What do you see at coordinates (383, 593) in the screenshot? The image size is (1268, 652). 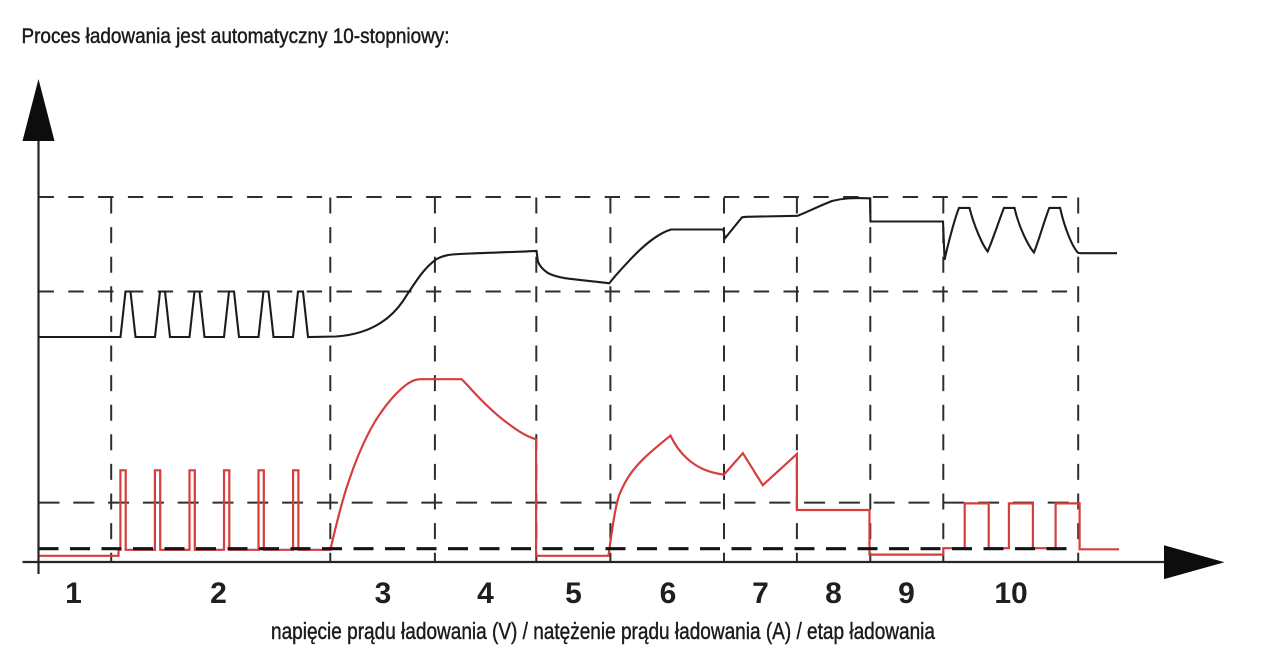 I see `svg-text: 3` at bounding box center [383, 593].